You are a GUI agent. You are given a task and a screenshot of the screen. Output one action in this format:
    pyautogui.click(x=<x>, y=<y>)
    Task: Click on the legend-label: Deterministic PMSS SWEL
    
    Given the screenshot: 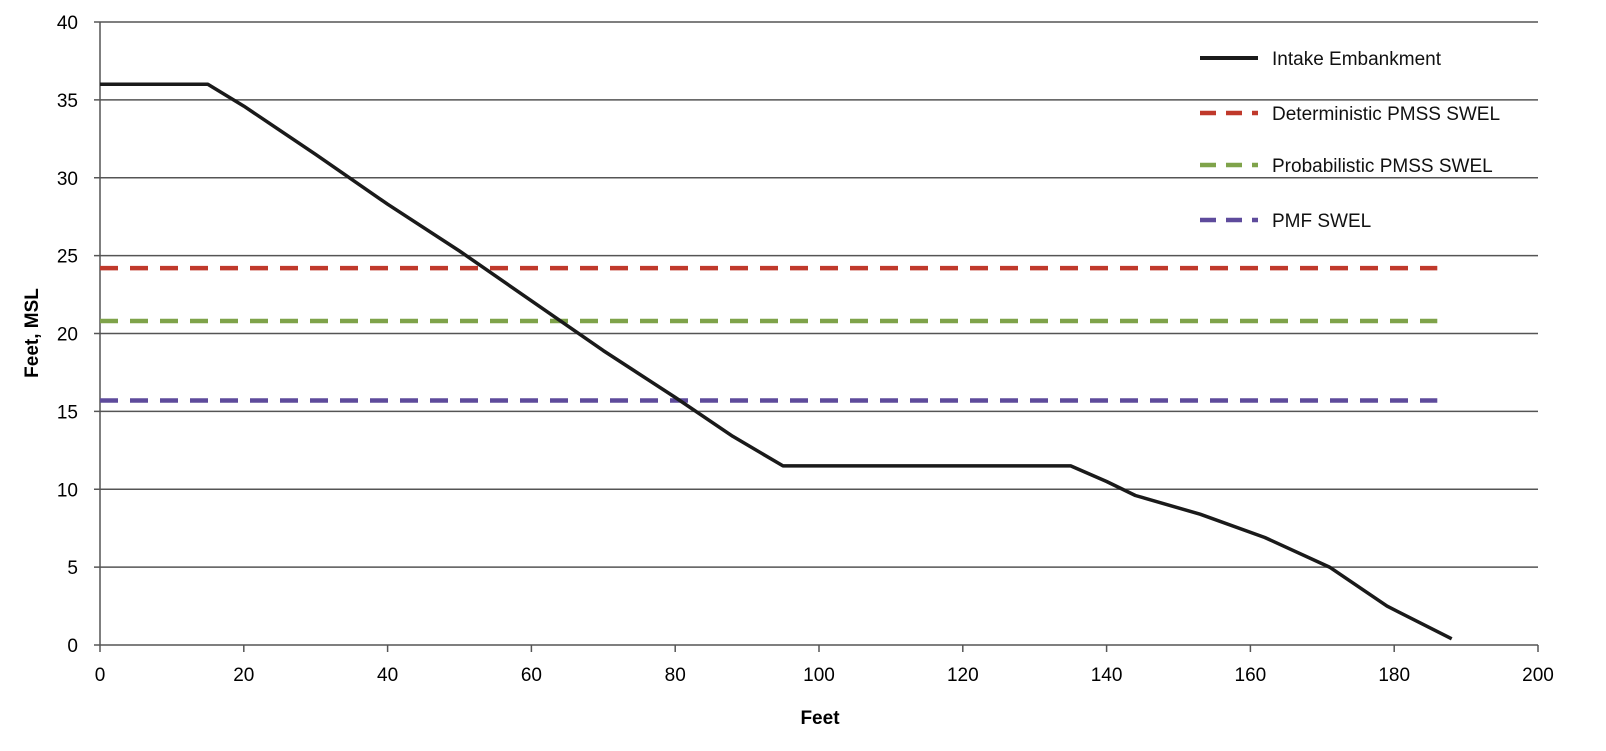 What is the action you would take?
    pyautogui.click(x=1386, y=114)
    